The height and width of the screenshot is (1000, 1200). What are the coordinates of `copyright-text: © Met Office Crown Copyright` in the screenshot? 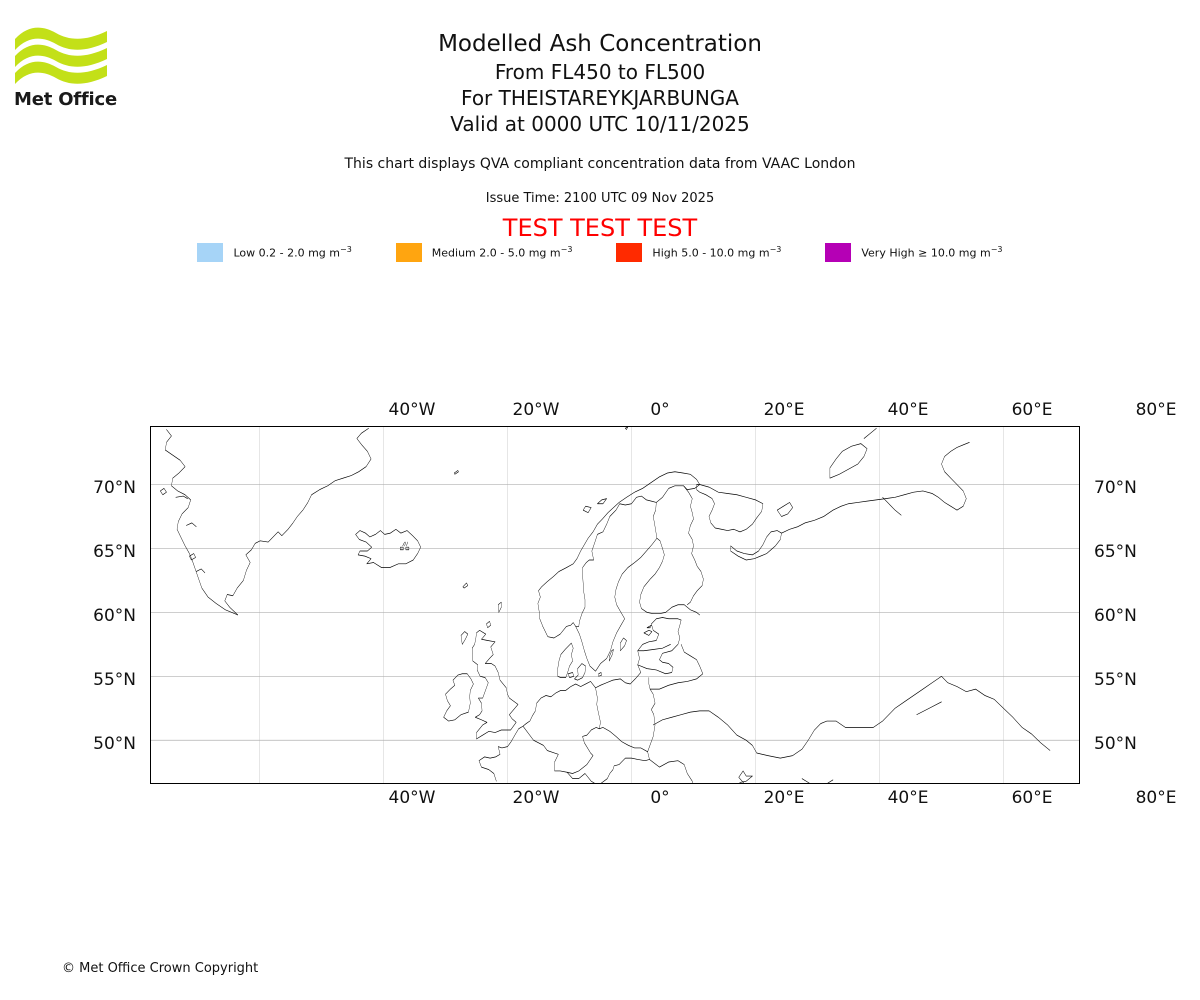 It's located at (160, 968).